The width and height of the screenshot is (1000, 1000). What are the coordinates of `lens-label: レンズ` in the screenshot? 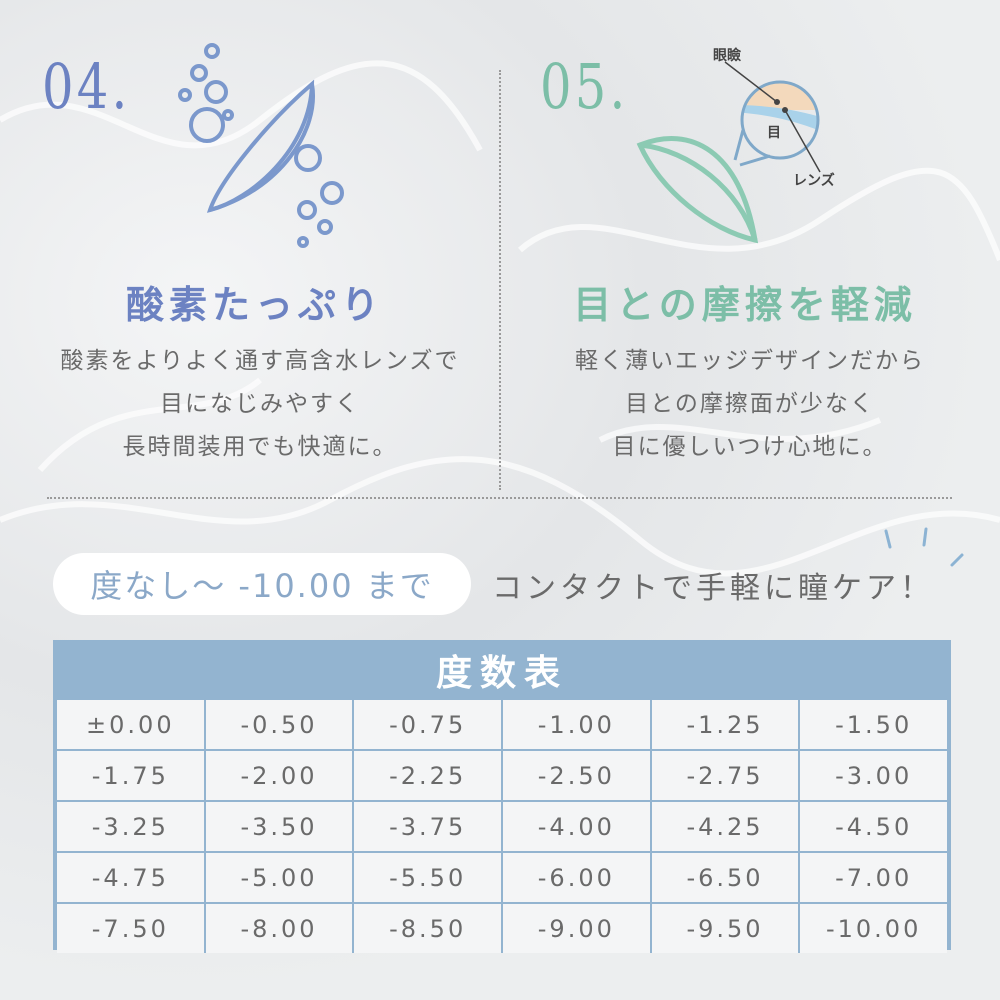 It's located at (814, 181).